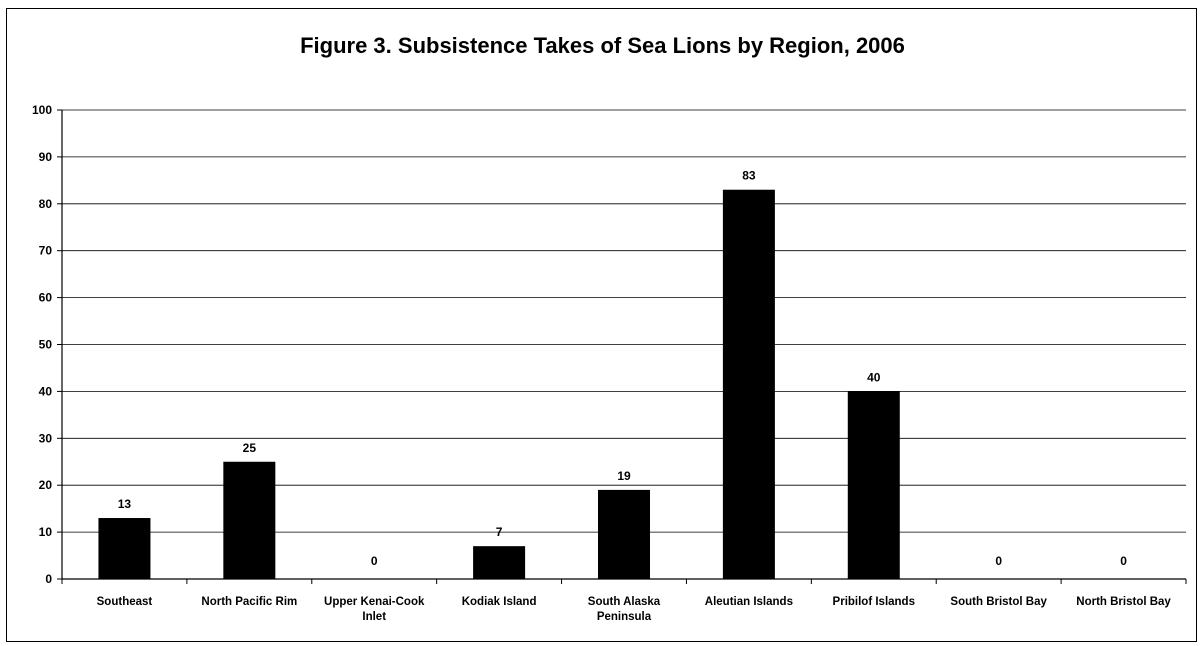 The width and height of the screenshot is (1203, 646). I want to click on x-category-label: North Bristol Bay, so click(1123, 602).